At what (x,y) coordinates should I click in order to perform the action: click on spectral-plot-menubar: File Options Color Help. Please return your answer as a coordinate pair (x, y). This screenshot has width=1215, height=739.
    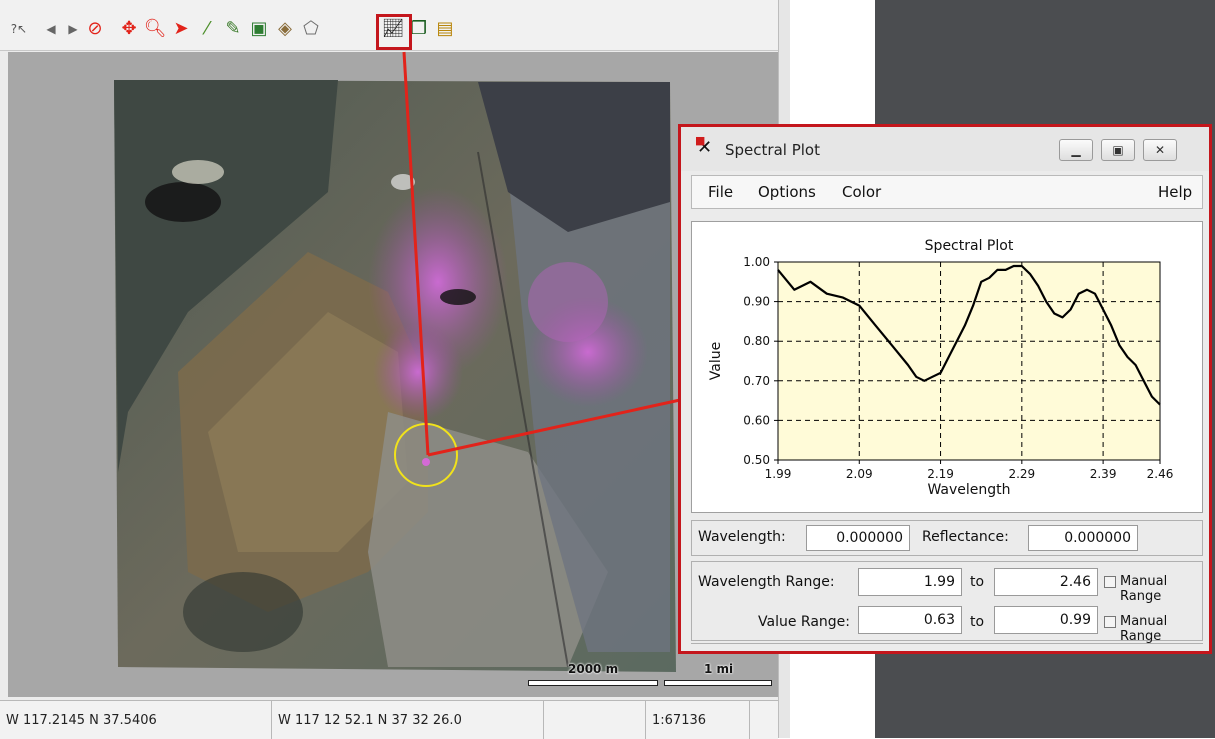
    Looking at the image, I should click on (947, 192).